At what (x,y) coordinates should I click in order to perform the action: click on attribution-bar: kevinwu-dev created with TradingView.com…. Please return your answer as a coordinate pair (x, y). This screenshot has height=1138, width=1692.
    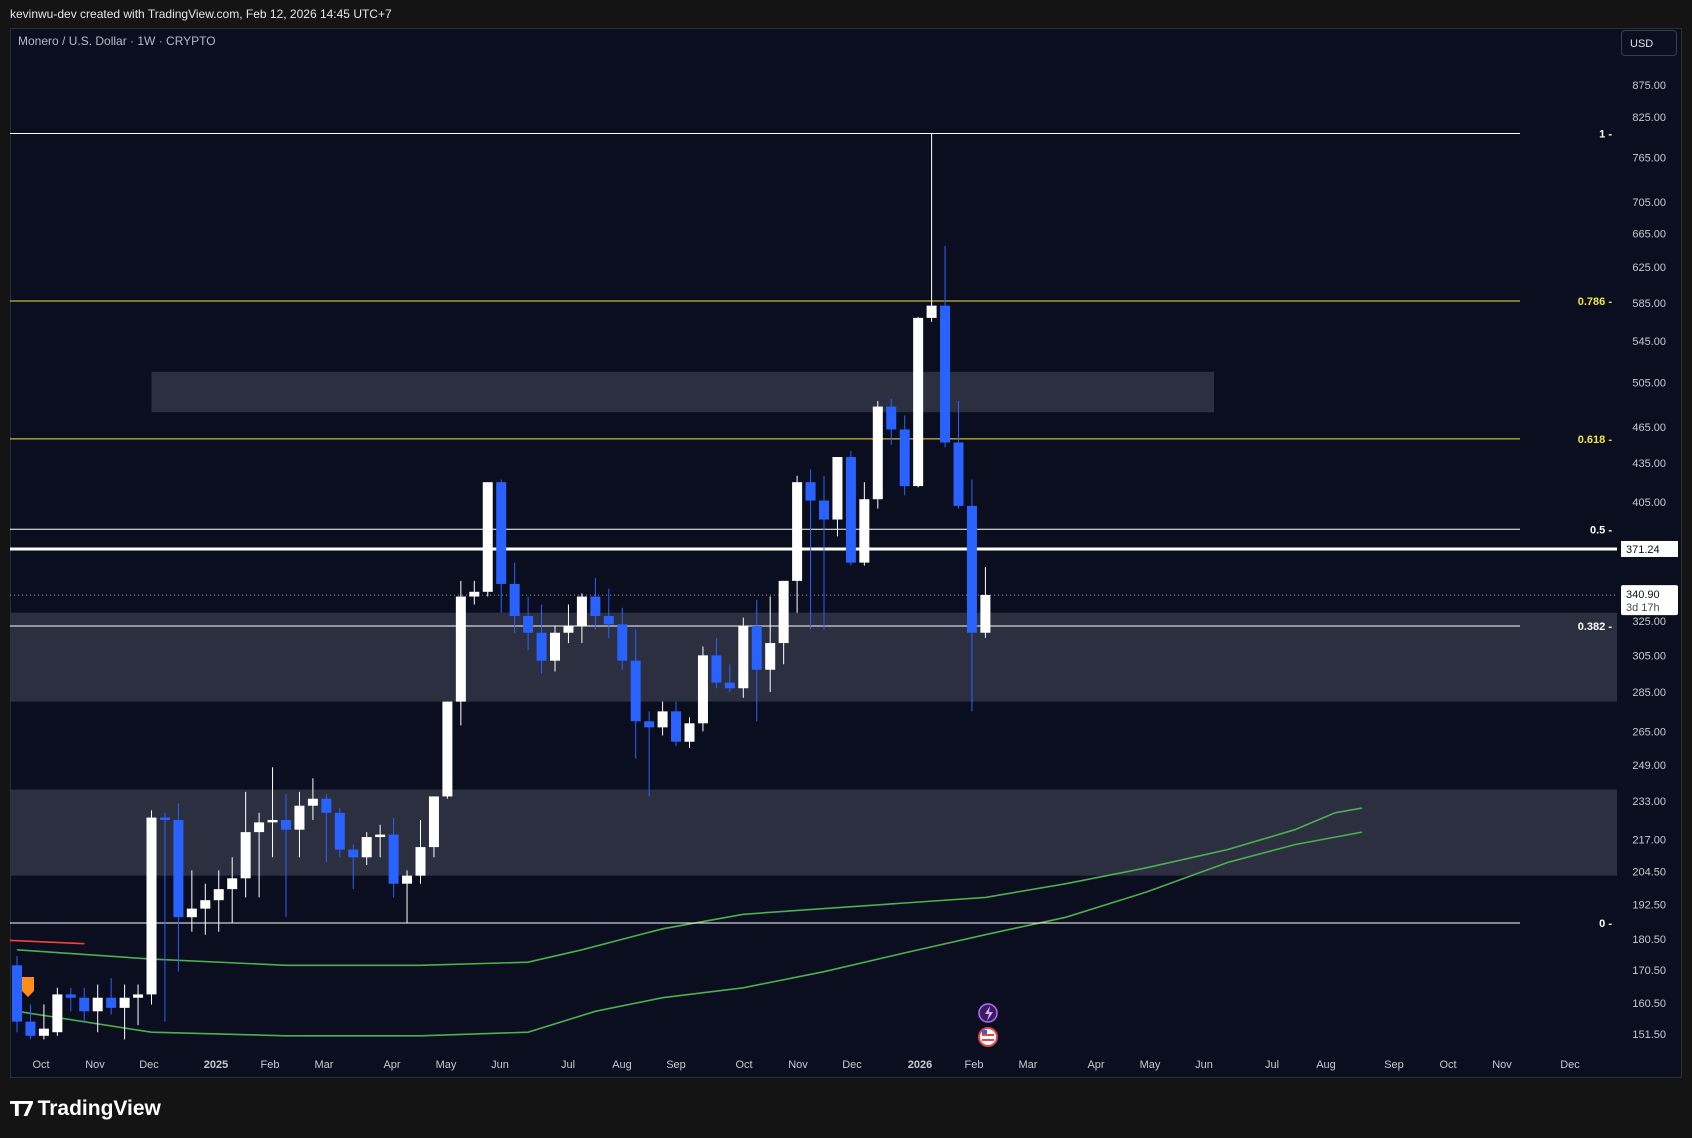
    Looking at the image, I should click on (846, 14).